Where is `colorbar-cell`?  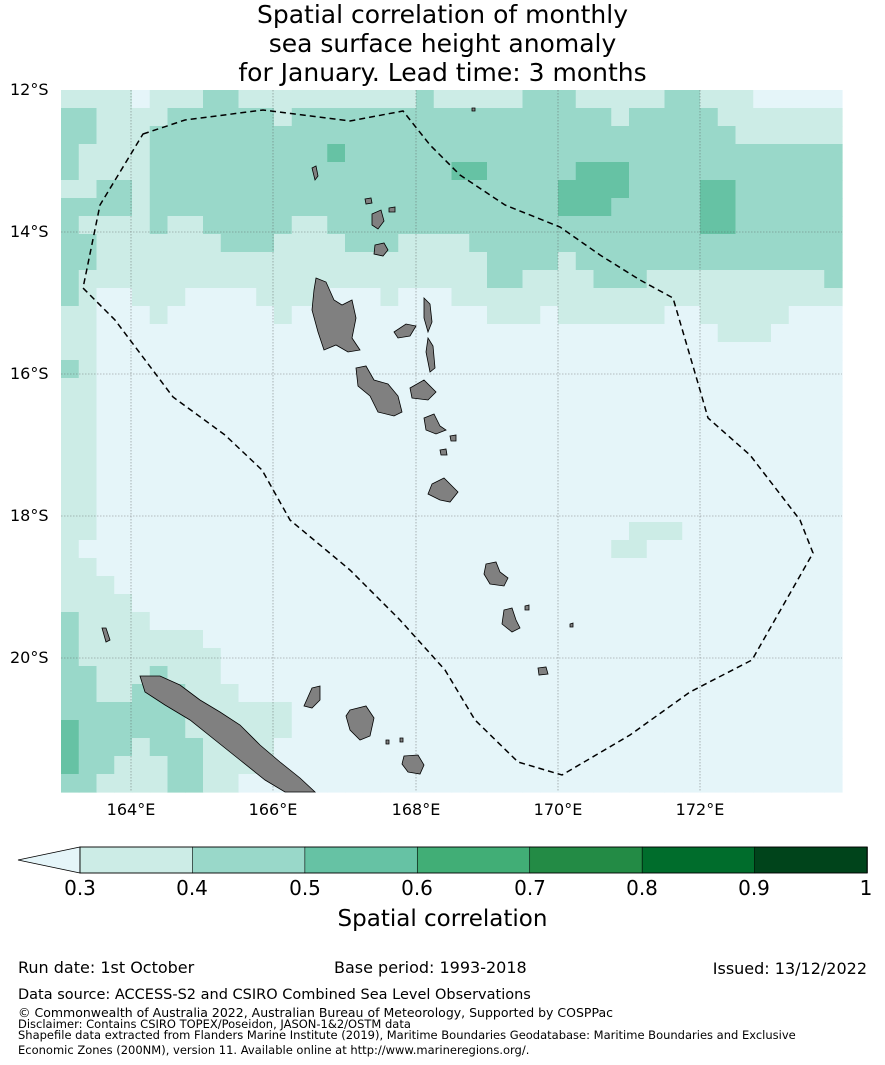 colorbar-cell is located at coordinates (361, 860).